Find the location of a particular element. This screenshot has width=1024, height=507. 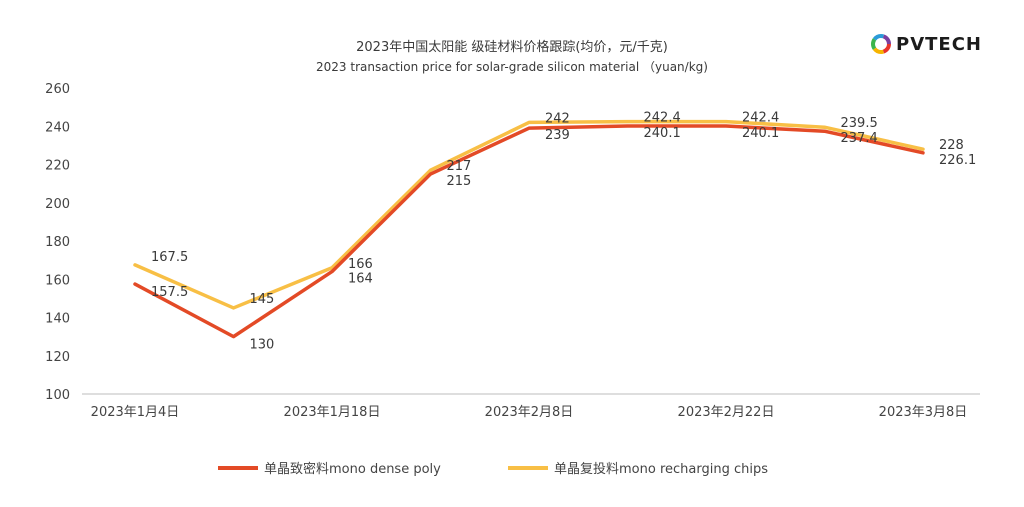

pvtech-logo-icon is located at coordinates (881, 44).